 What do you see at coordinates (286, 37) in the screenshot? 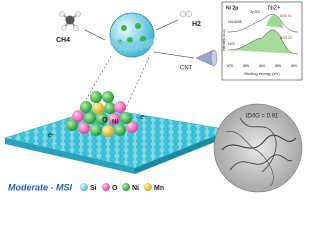
I see `xps-peak: 855.22` at bounding box center [286, 37].